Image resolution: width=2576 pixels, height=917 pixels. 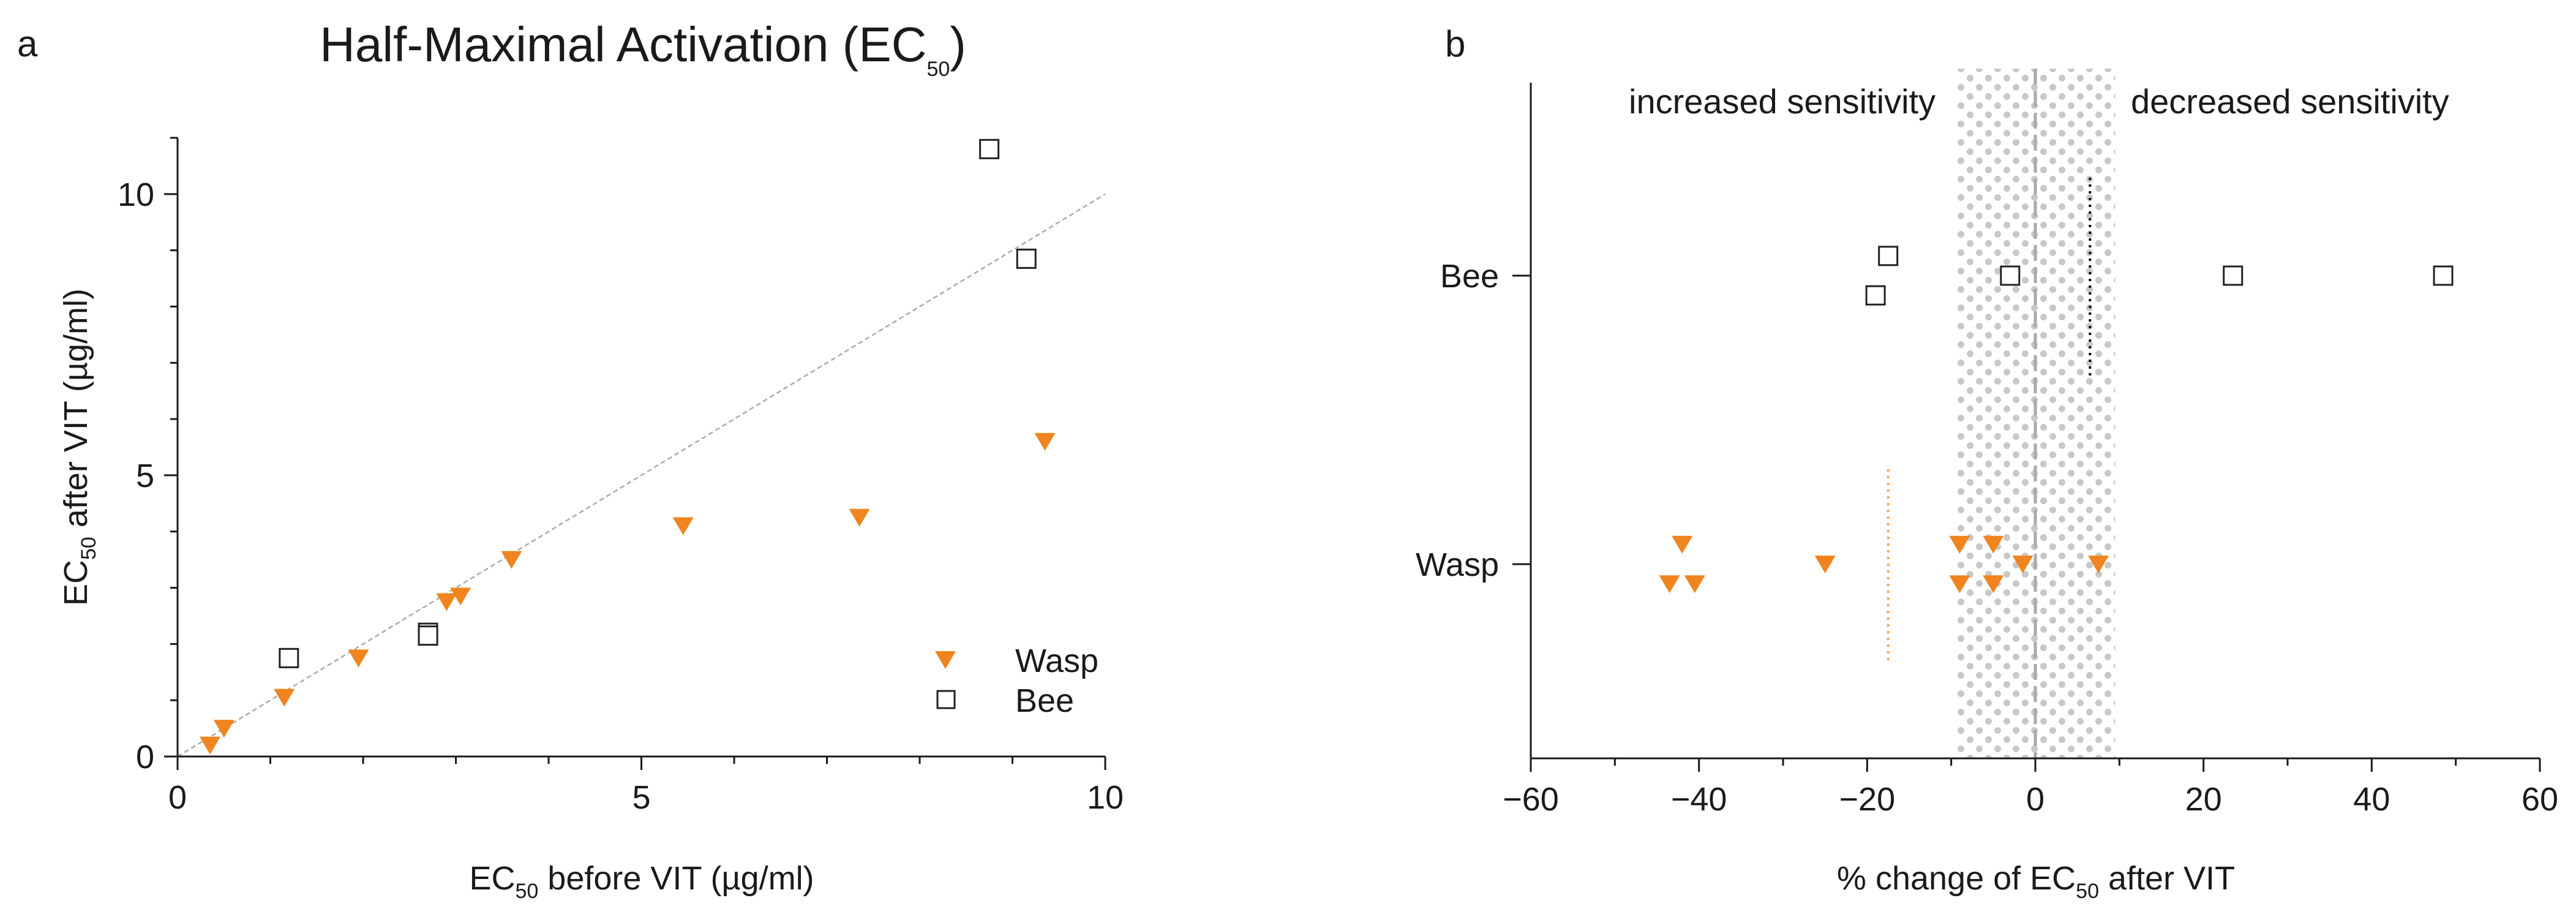 What do you see at coordinates (88, 549) in the screenshot?
I see `ylabel-subscript: 50` at bounding box center [88, 549].